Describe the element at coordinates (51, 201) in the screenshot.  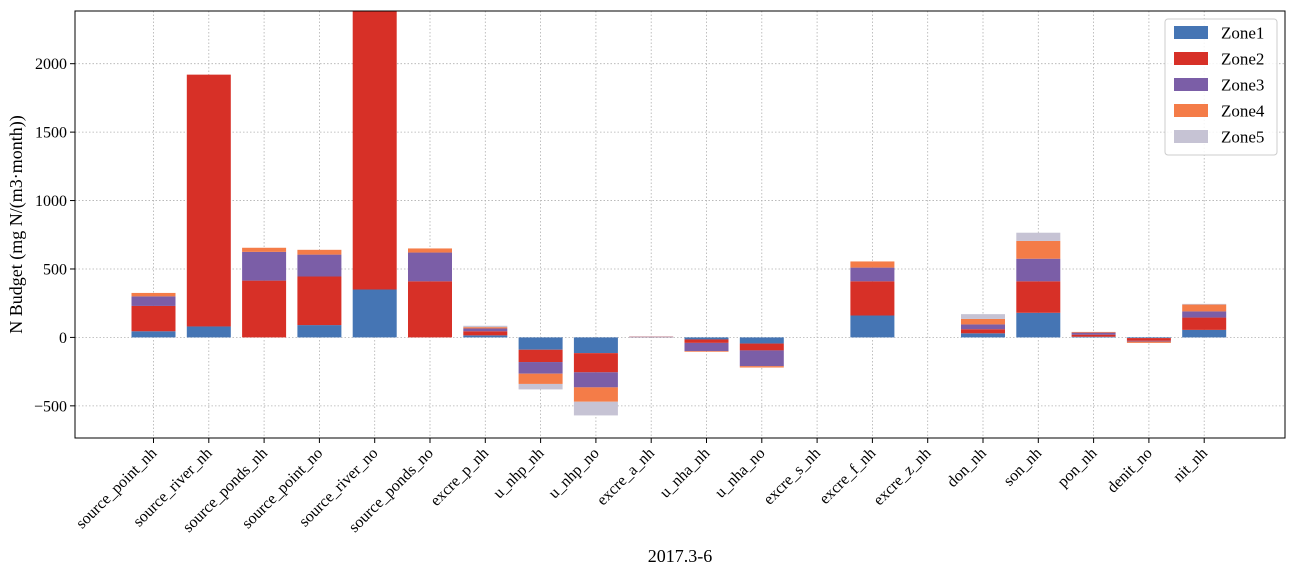
I see `y-tick-label: 1000` at that location.